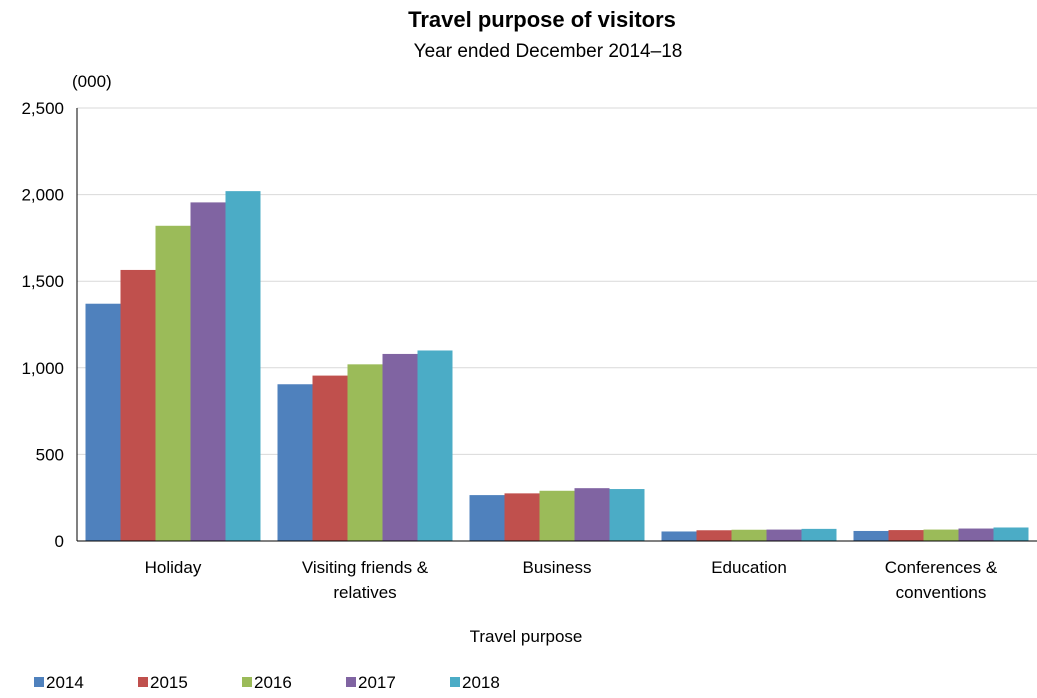  What do you see at coordinates (42, 281) in the screenshot?
I see `y-tick-label: 1,500` at bounding box center [42, 281].